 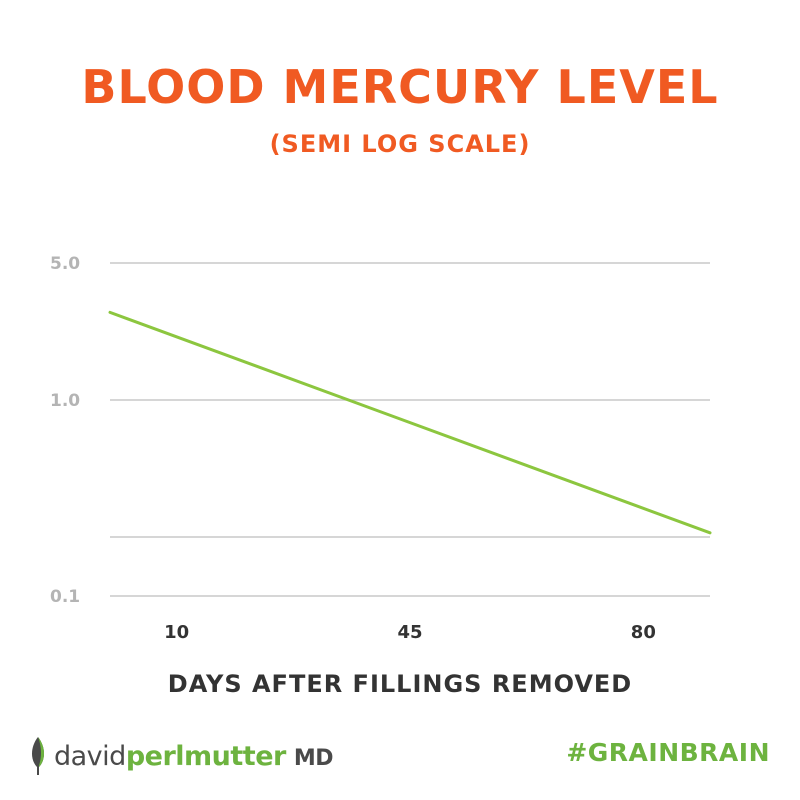 I want to click on y-axis-ticks: 5.0 1.0 0.1, so click(x=65, y=430).